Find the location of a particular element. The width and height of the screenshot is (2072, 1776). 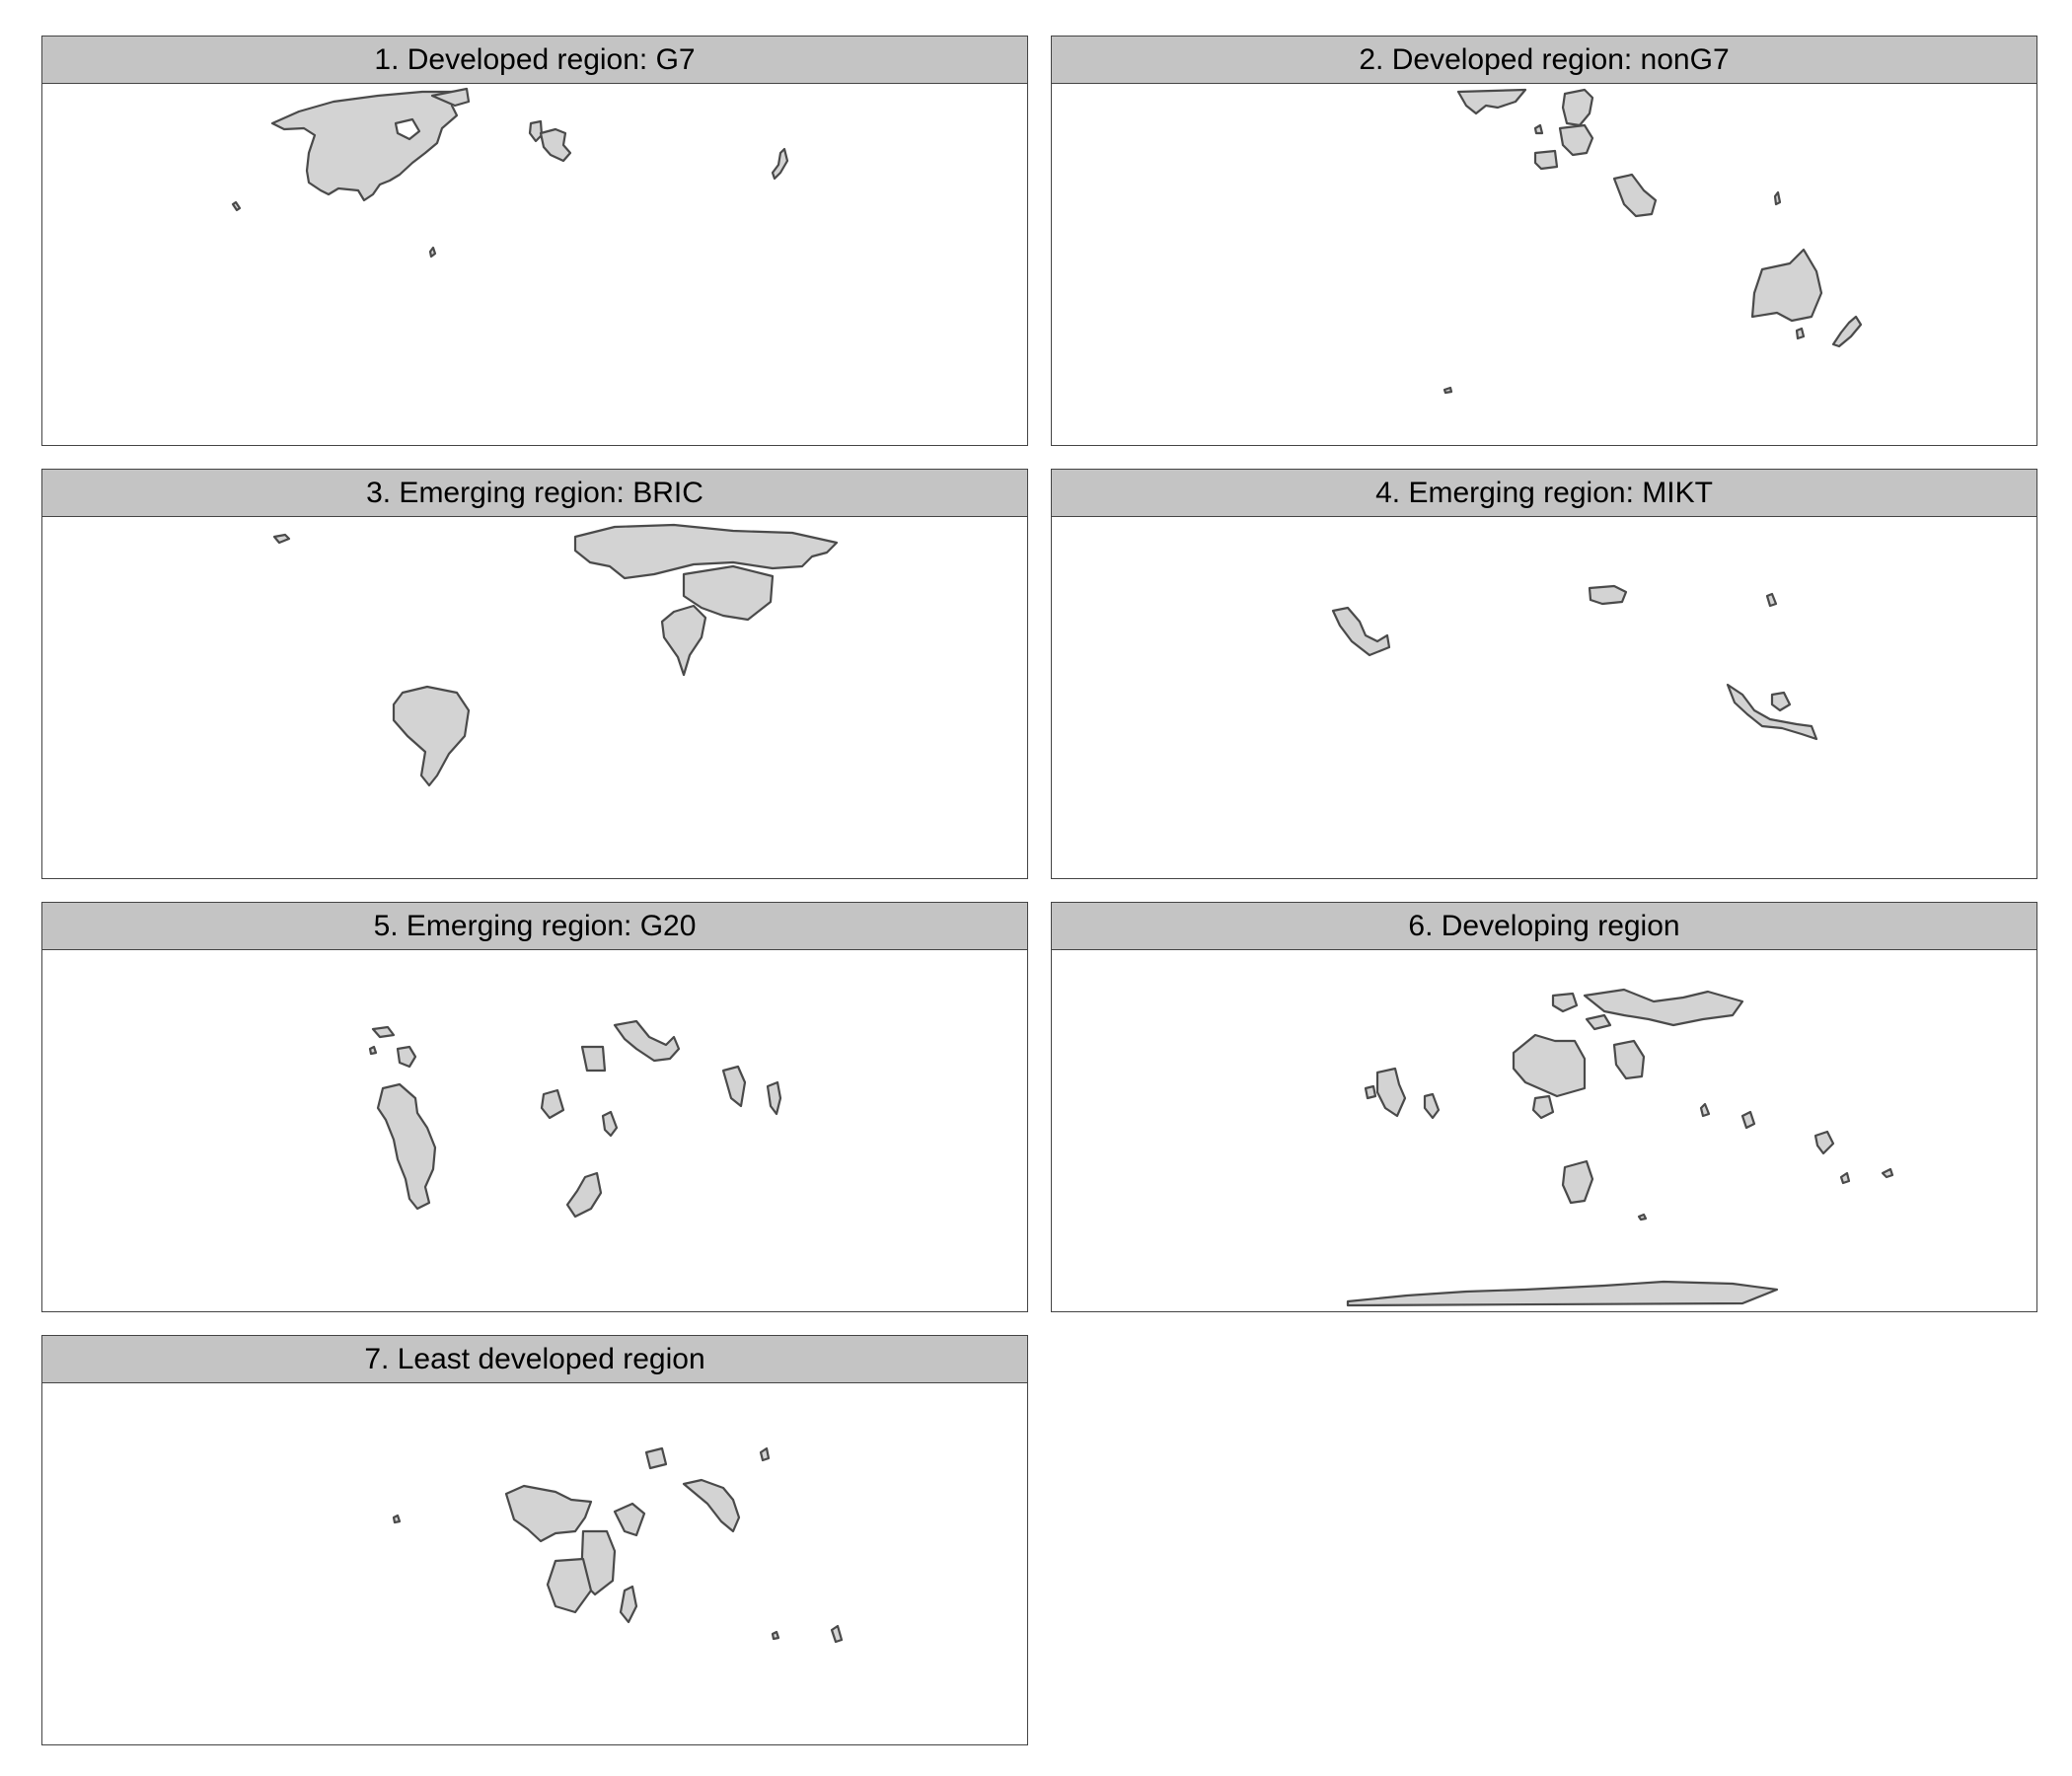

new-zealand-shape is located at coordinates (1847, 331).